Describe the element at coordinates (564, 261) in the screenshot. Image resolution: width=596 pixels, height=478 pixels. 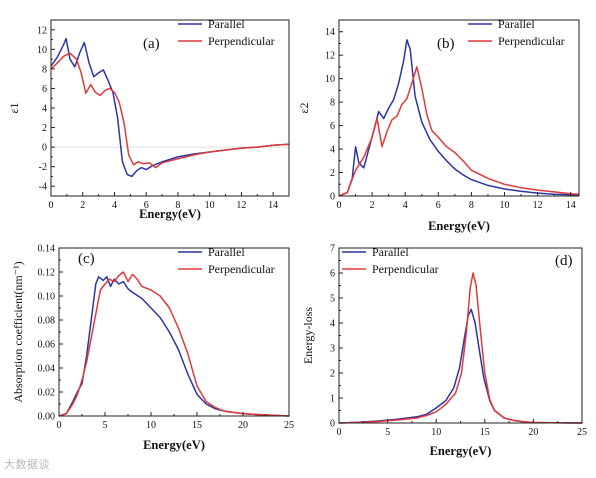
I see `panel-label: (d)` at that location.